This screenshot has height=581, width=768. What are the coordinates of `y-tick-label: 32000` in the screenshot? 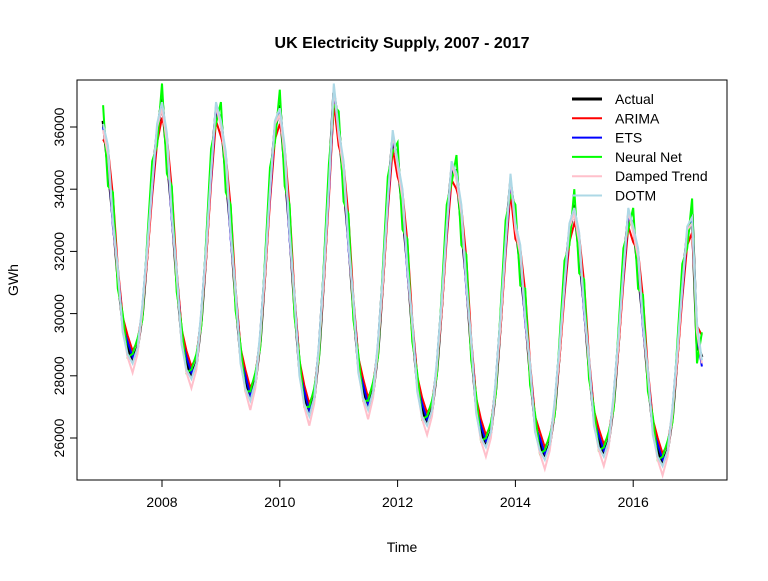 It's located at (59, 251).